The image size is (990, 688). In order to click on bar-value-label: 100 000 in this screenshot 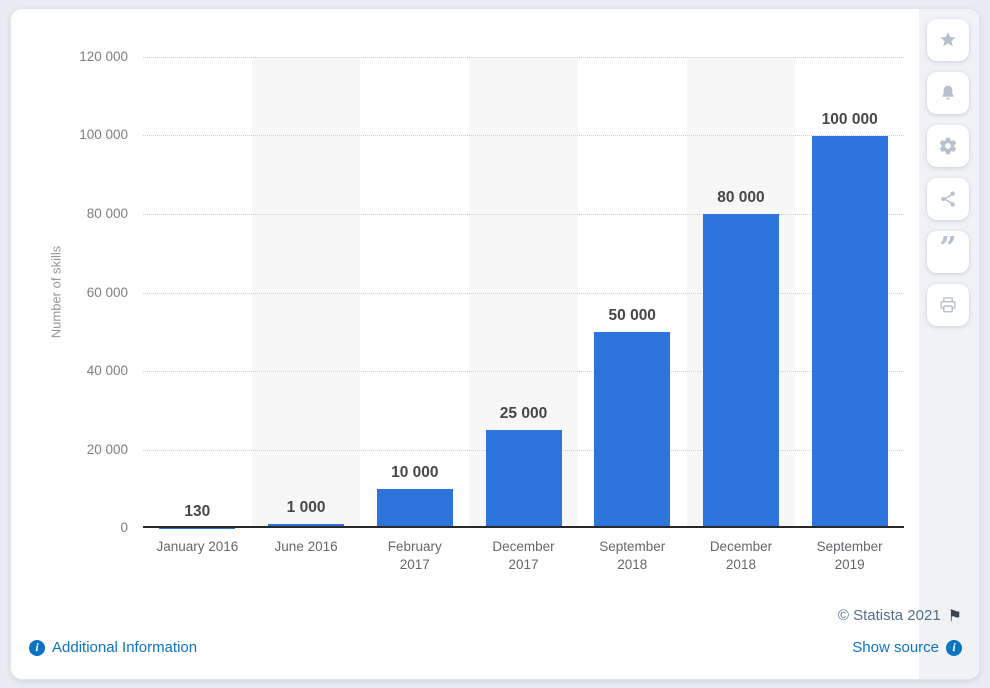, I will do `click(849, 119)`.